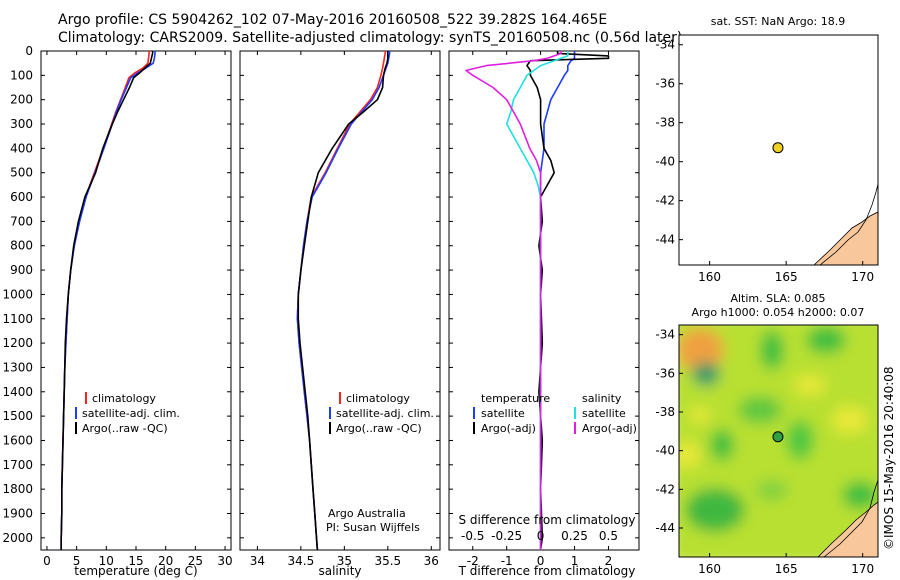 This screenshot has width=900, height=580. I want to click on sst-map: 160 165 170 -34 -36 -38 -40 -42 -44, so click(767, 159).